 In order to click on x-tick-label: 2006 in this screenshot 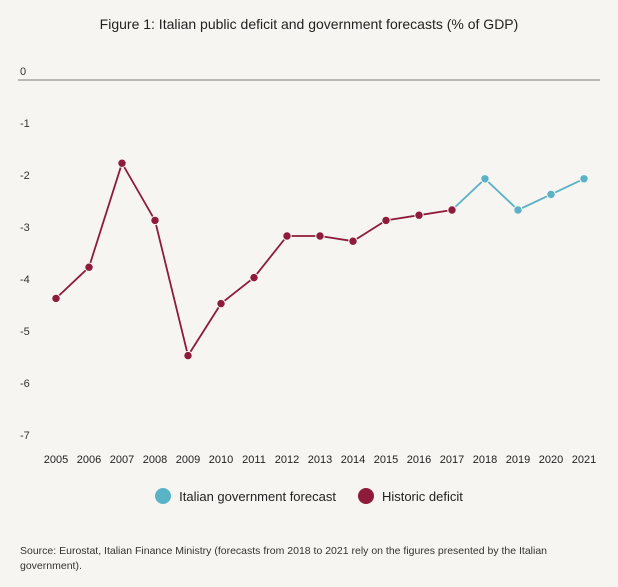, I will do `click(89, 460)`.